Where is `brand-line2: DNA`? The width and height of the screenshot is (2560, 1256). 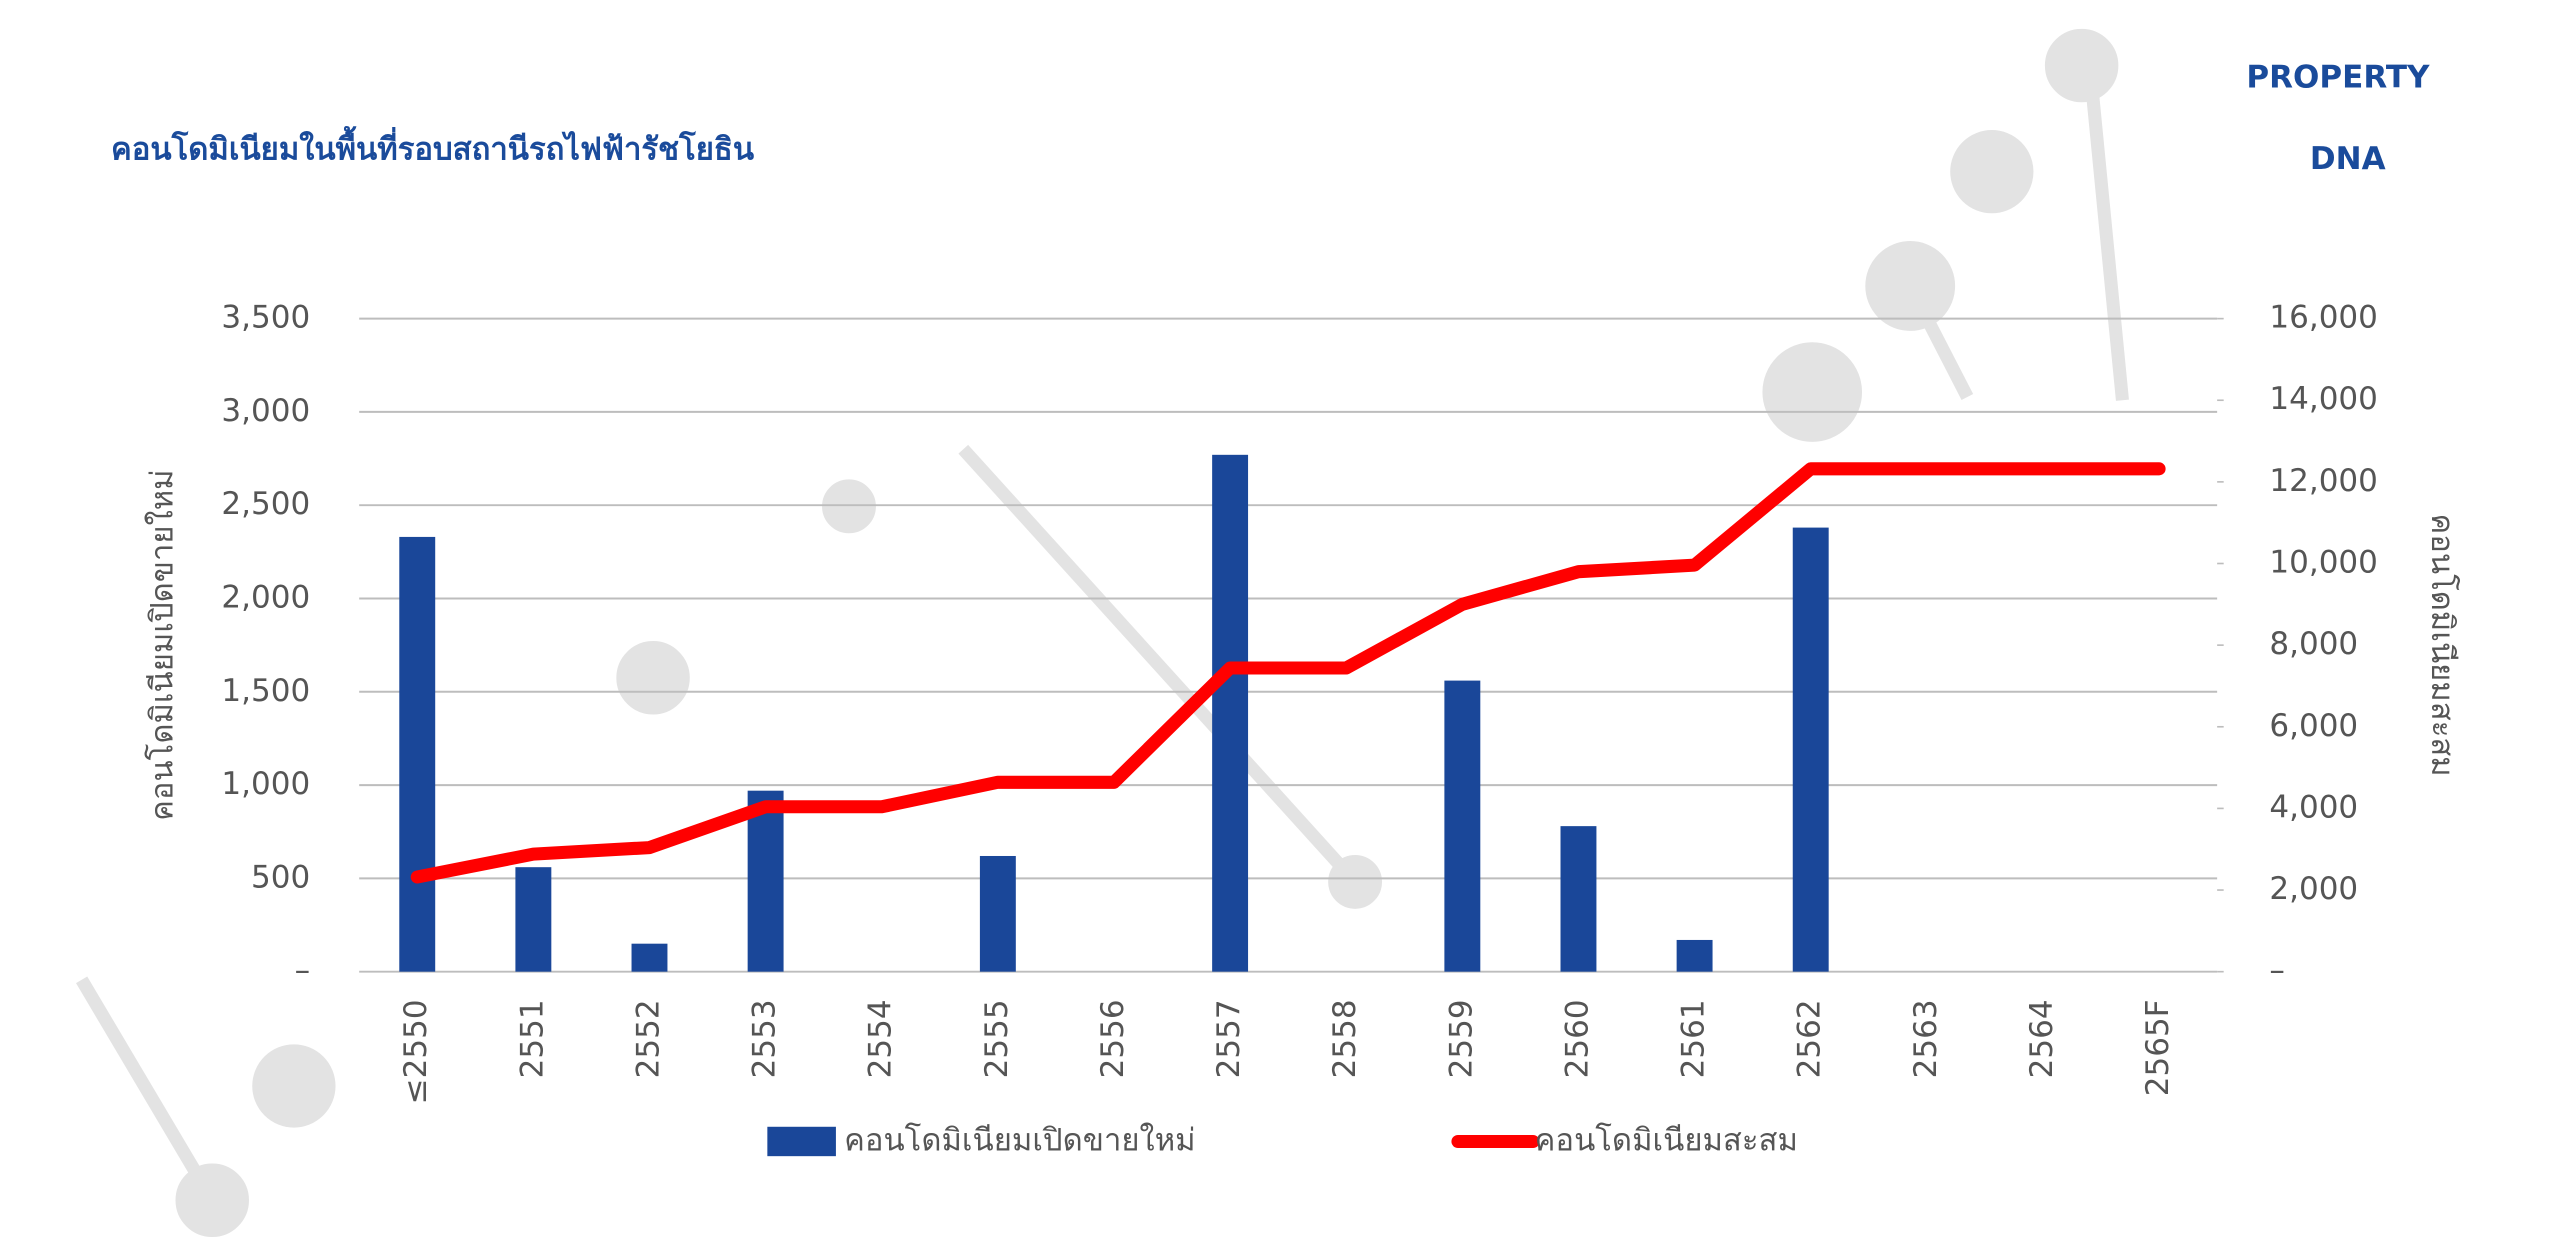 brand-line2: DNA is located at coordinates (2348, 159).